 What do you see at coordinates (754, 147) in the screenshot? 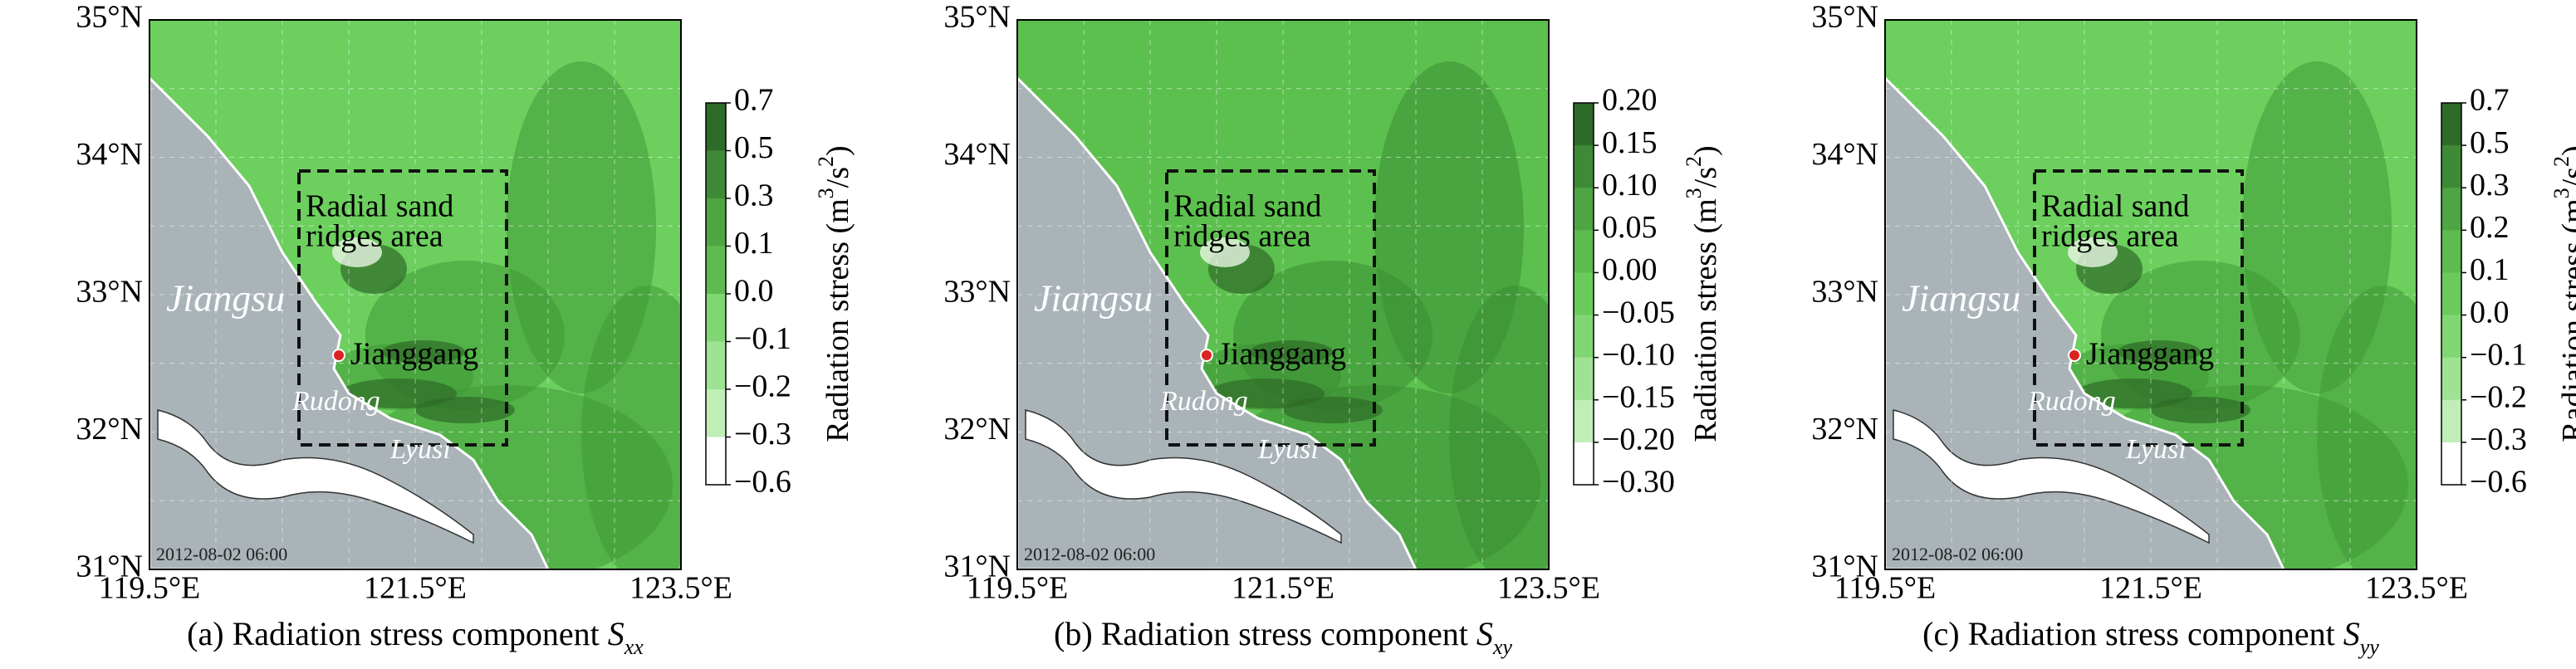
I see `colorbar-tick-label: 0.5` at bounding box center [754, 147].